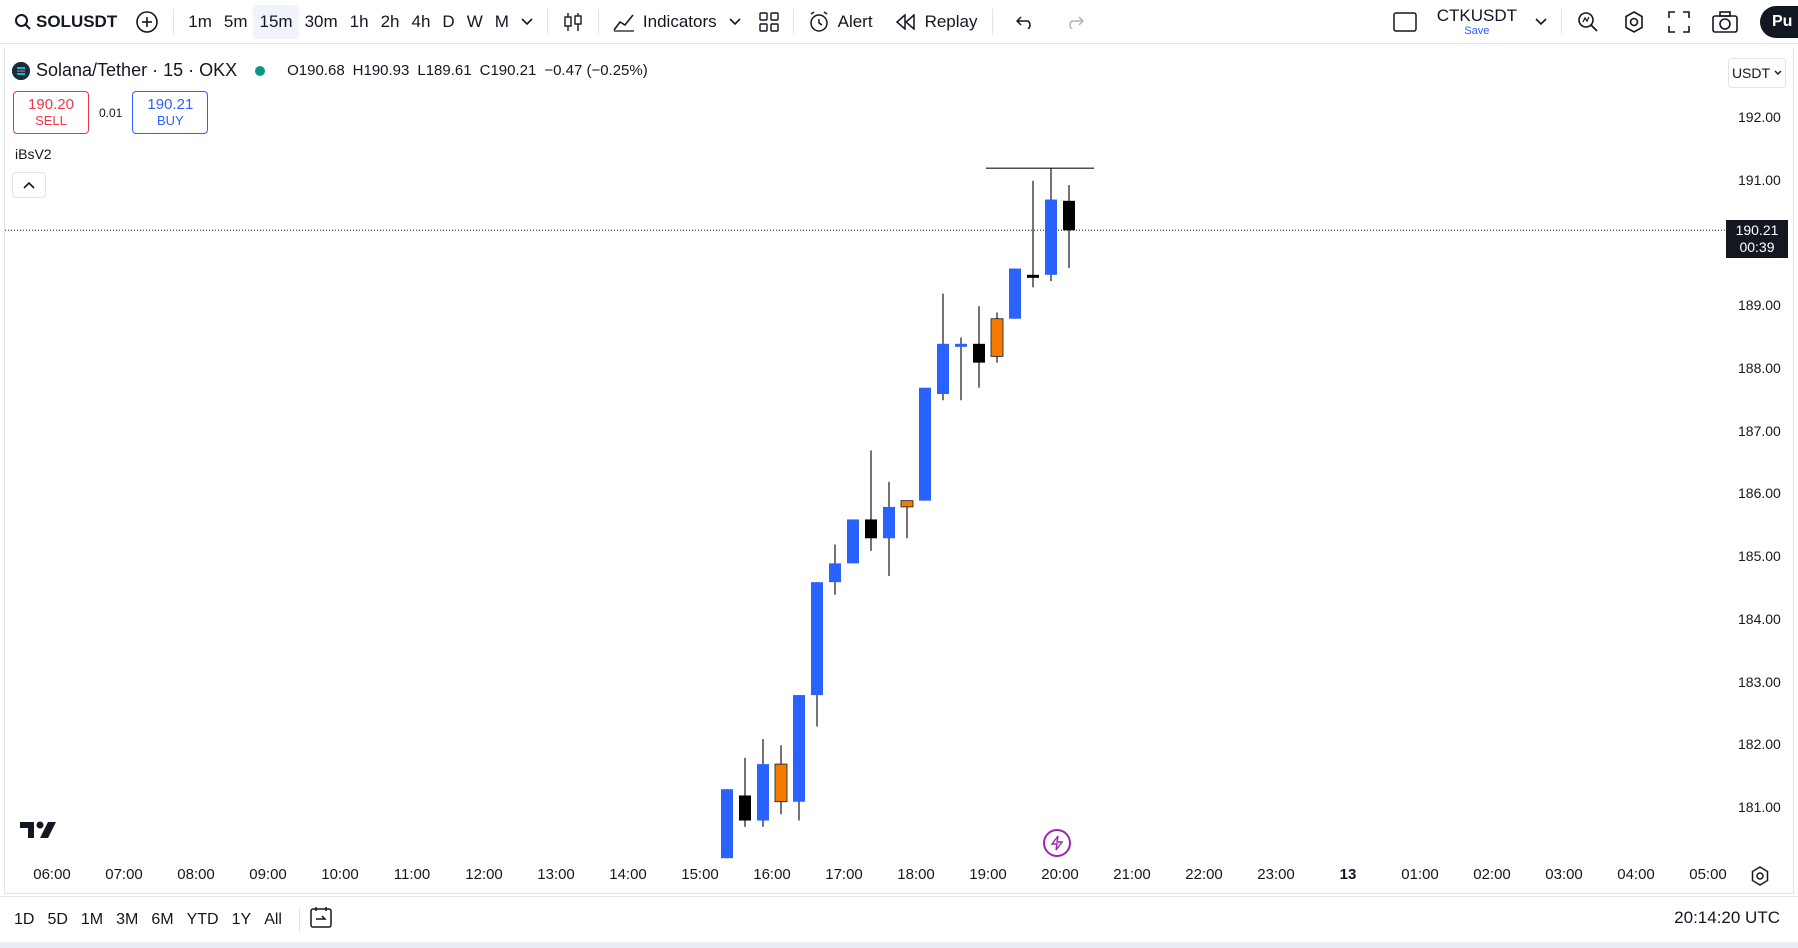 The image size is (1798, 948). Describe the element at coordinates (33, 154) in the screenshot. I see `indicator-legend: iBsV2` at that location.